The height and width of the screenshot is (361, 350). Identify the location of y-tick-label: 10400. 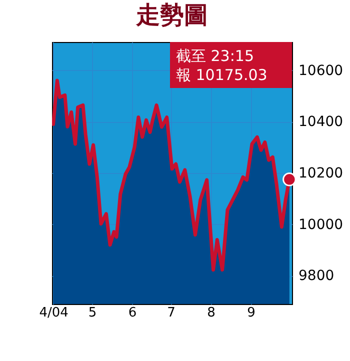
(321, 122).